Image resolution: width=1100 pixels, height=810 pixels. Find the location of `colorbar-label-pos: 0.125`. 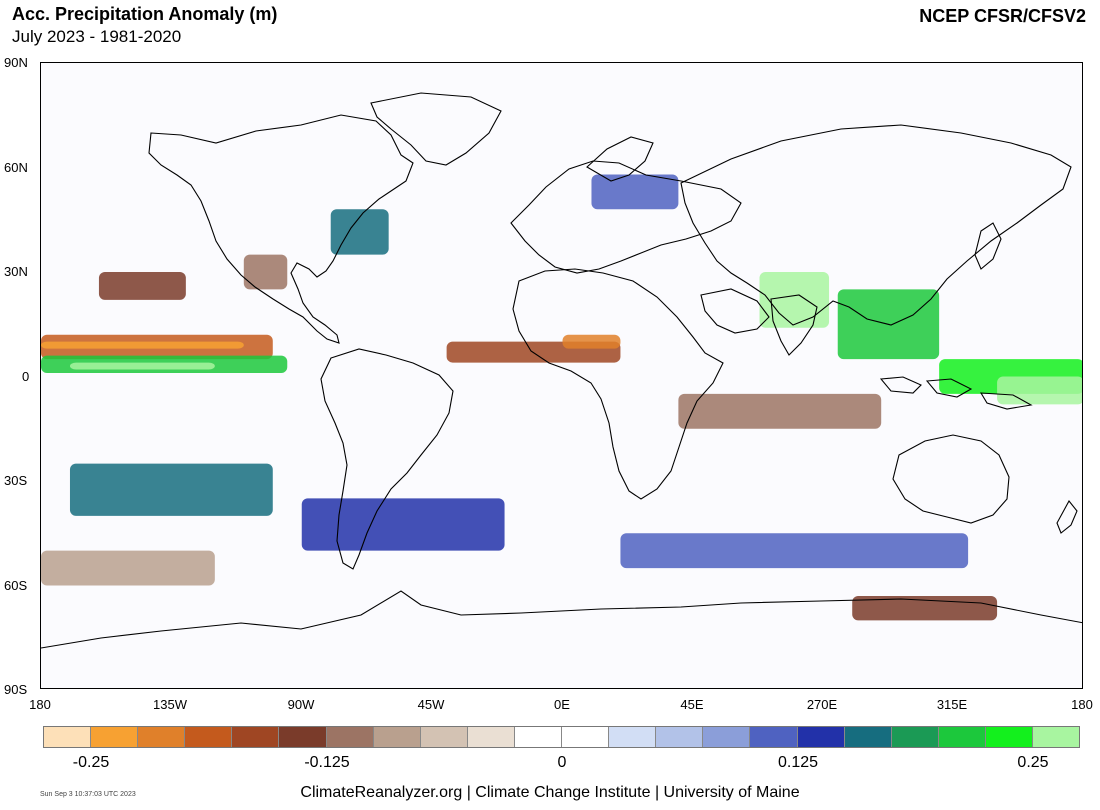

colorbar-label-pos: 0.125 is located at coordinates (798, 762).